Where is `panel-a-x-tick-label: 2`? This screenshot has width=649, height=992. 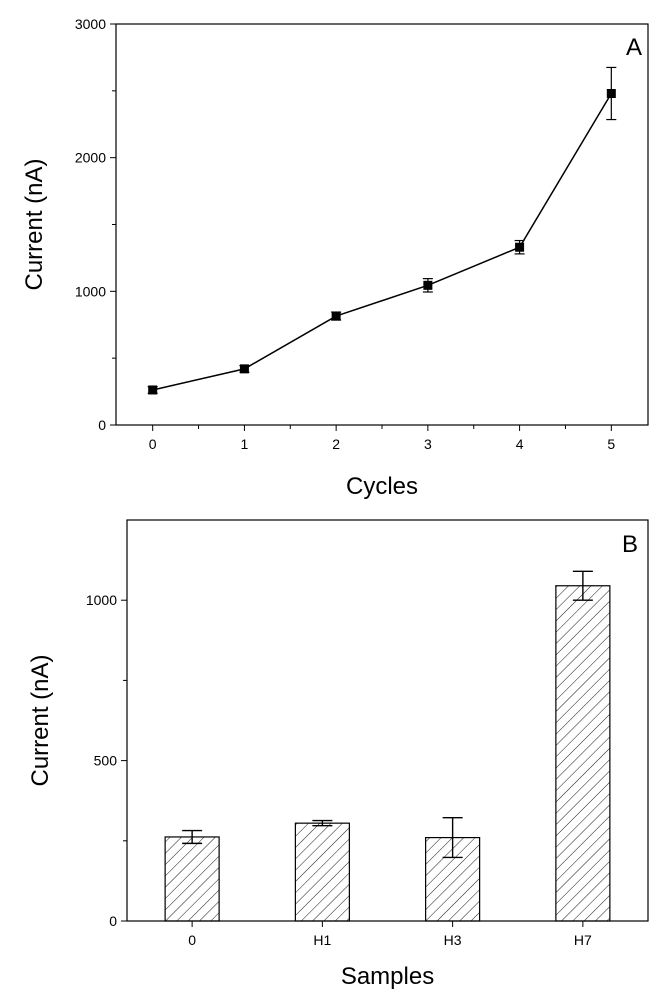 panel-a-x-tick-label: 2 is located at coordinates (336, 444).